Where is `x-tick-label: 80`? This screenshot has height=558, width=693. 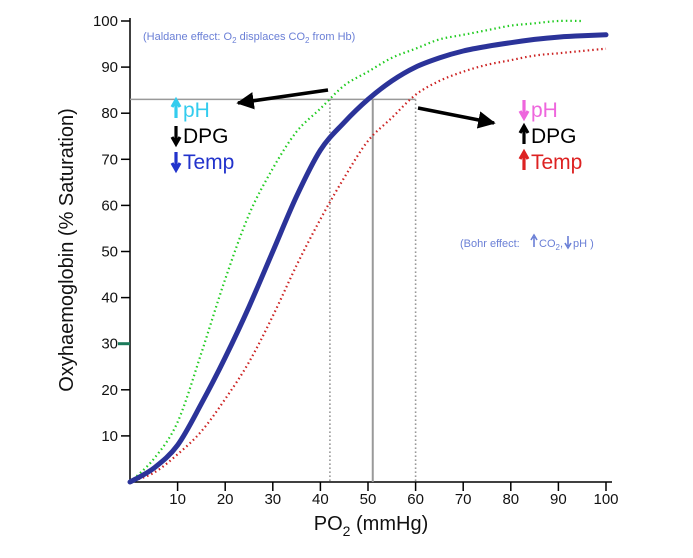 x-tick-label: 80 is located at coordinates (510, 499).